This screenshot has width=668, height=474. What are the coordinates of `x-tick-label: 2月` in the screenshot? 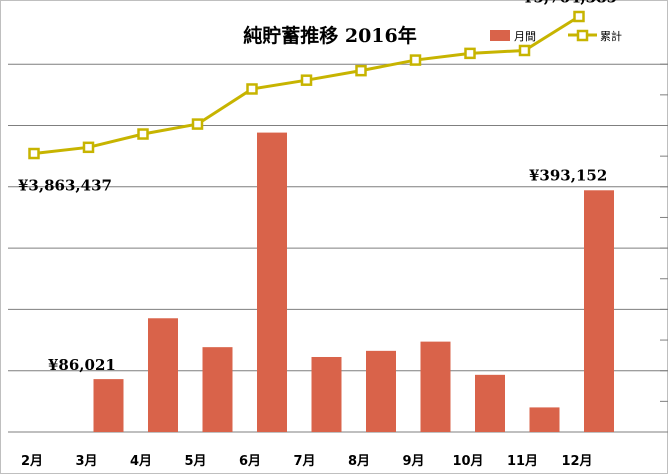 It's located at (32, 461).